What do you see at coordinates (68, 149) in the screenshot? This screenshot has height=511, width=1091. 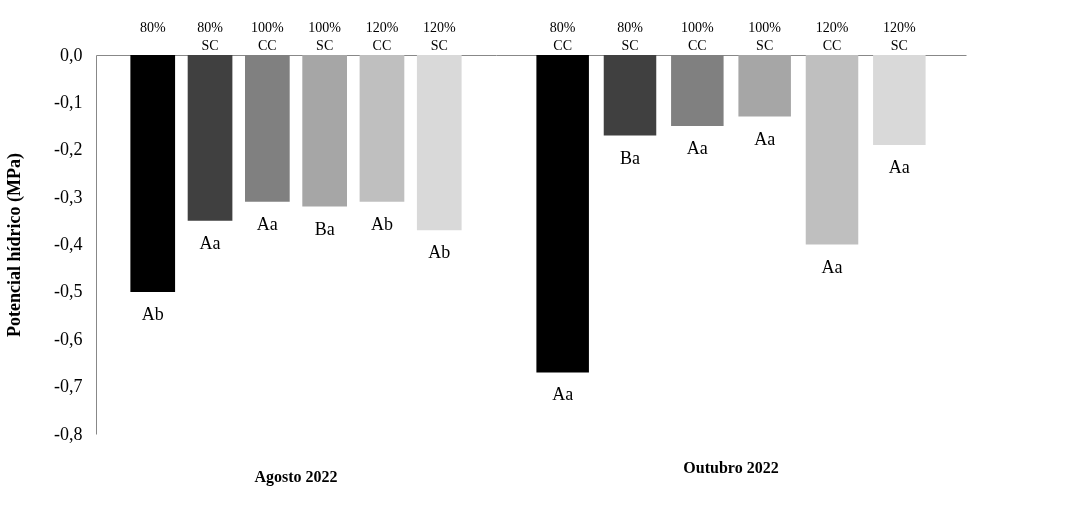 I see `y-tick-label: -0,2` at bounding box center [68, 149].